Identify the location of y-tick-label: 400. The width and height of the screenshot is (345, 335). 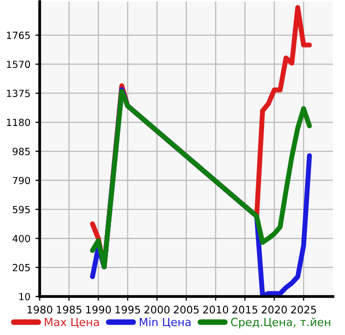
(21, 238).